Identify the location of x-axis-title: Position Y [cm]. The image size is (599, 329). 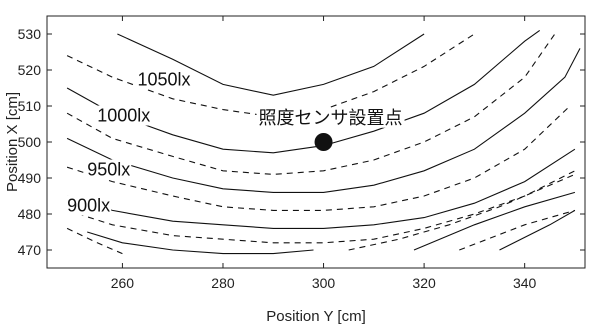
(316, 316).